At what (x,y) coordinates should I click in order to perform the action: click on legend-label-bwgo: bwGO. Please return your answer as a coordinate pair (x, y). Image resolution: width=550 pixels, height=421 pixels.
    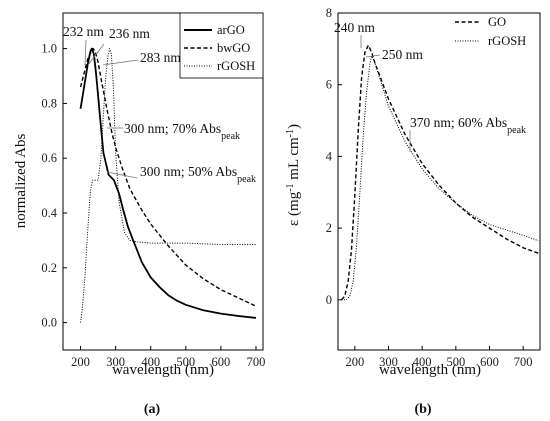
    Looking at the image, I should click on (233, 48).